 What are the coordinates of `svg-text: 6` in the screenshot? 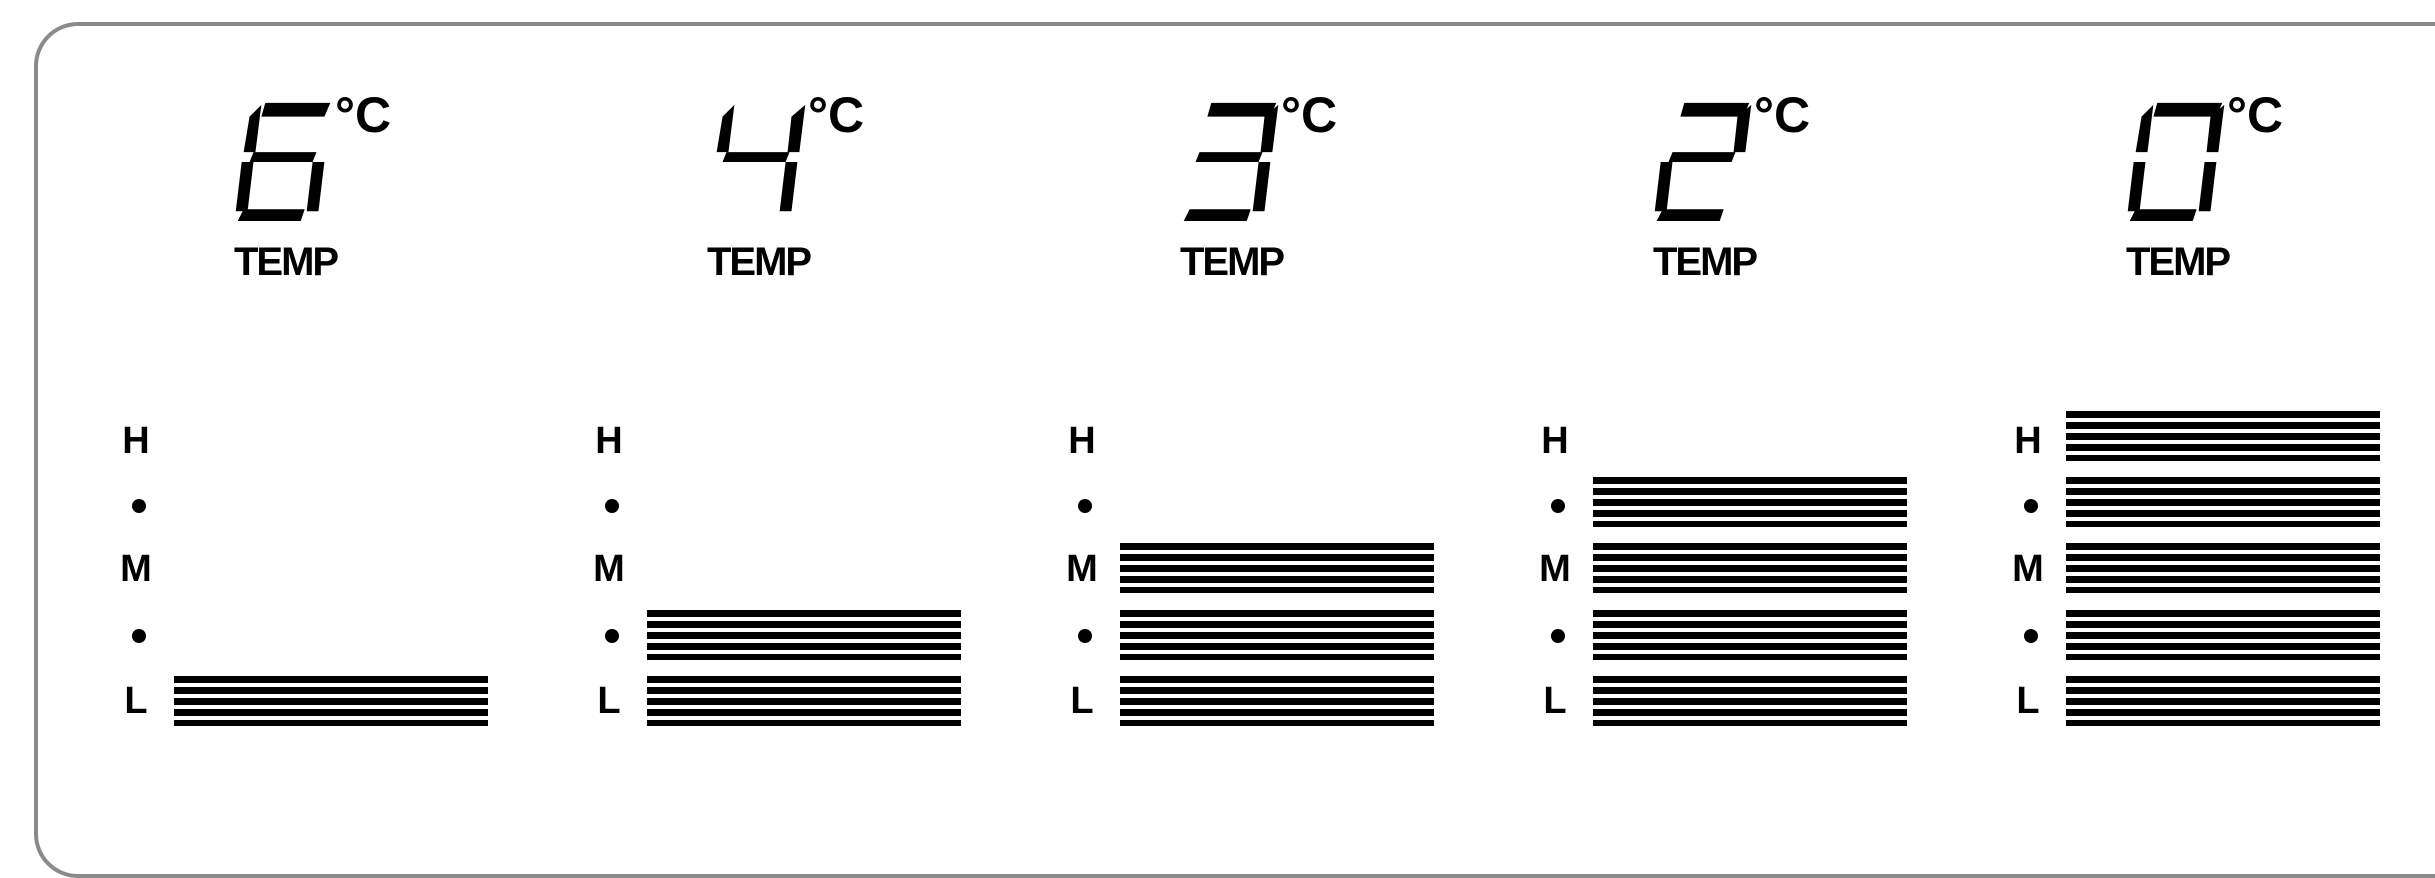 It's located at (238, 97).